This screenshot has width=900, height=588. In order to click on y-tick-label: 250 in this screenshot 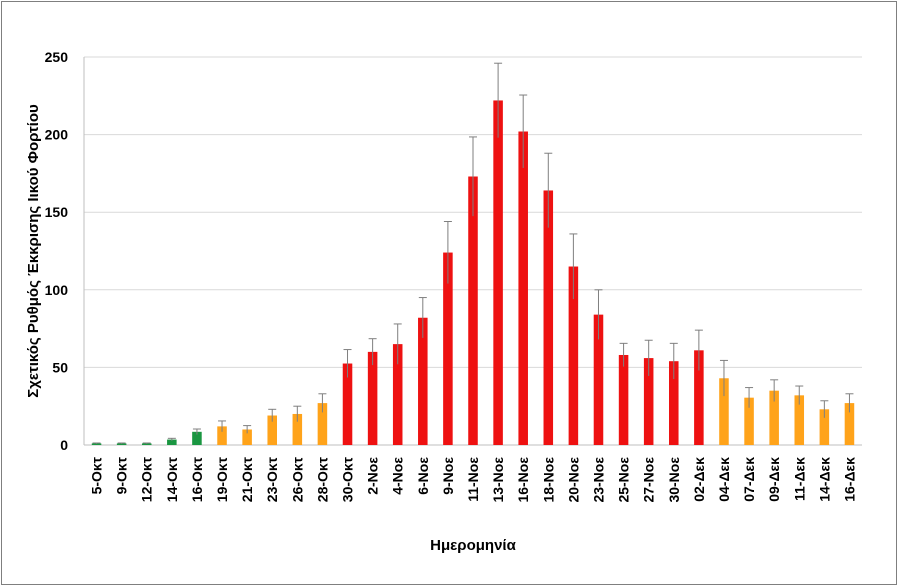, I will do `click(57, 57)`.